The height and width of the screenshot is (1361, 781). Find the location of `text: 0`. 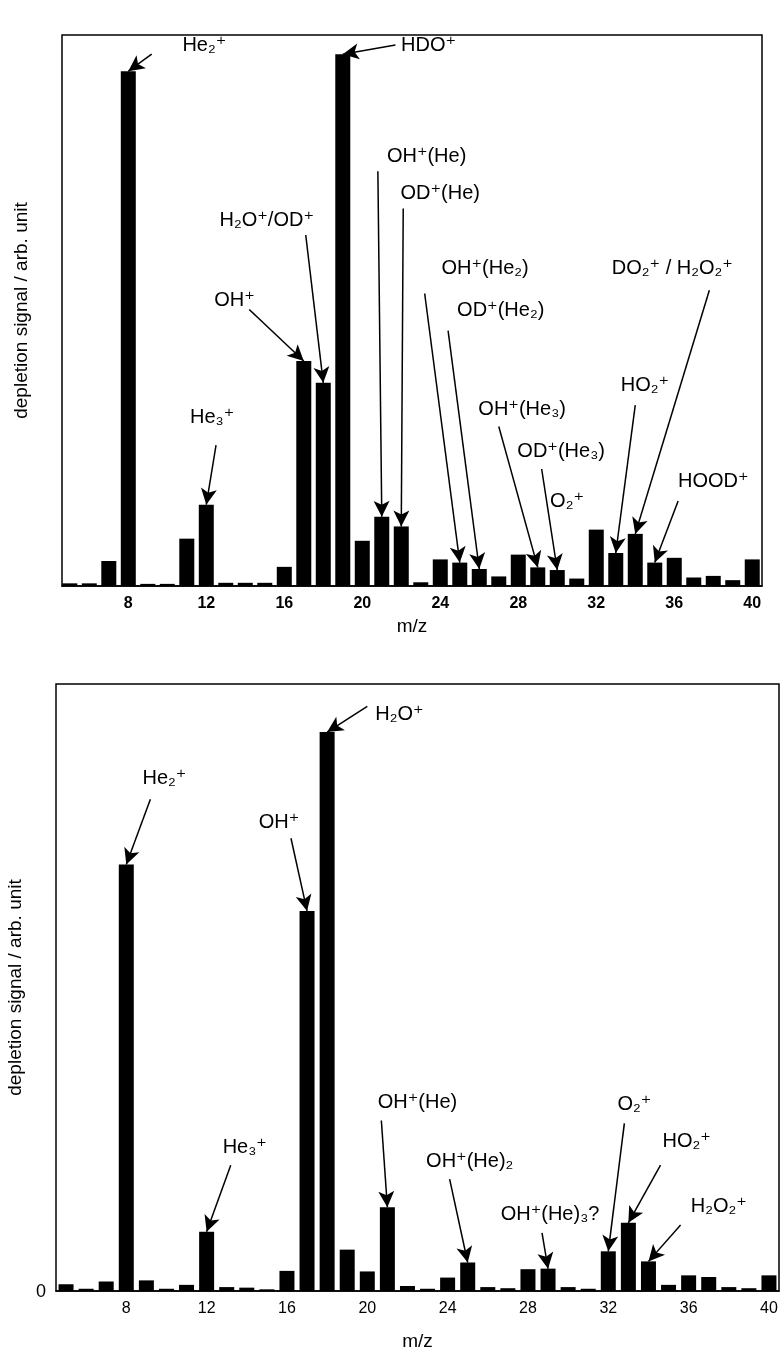

text: 0 is located at coordinates (40, 1291).